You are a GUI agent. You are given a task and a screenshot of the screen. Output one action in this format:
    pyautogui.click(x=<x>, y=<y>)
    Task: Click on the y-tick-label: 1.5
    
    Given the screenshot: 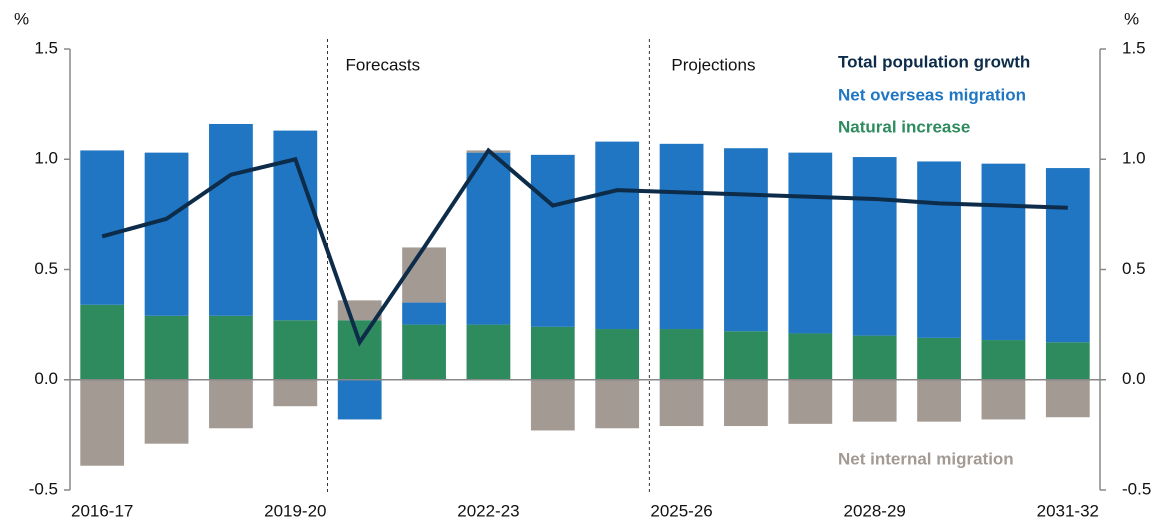 What is the action you would take?
    pyautogui.click(x=46, y=47)
    